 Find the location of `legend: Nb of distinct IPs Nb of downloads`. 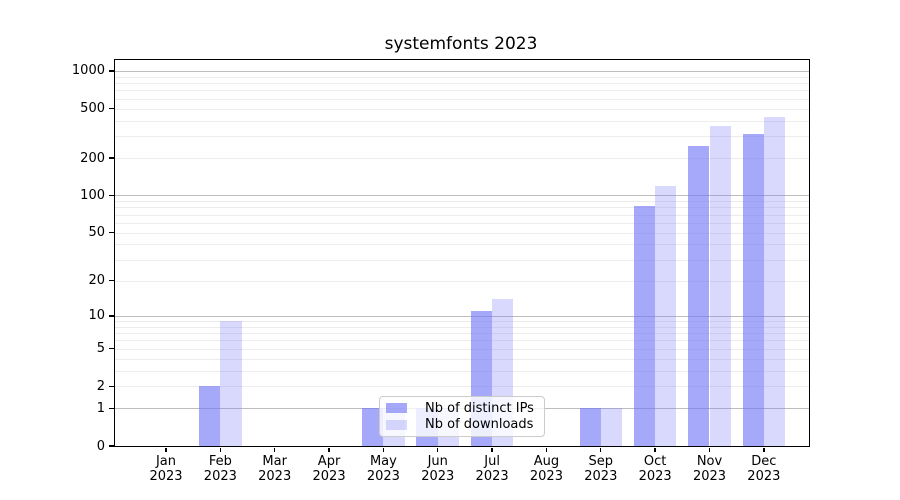

legend: Nb of distinct IPs Nb of downloads is located at coordinates (462, 416).